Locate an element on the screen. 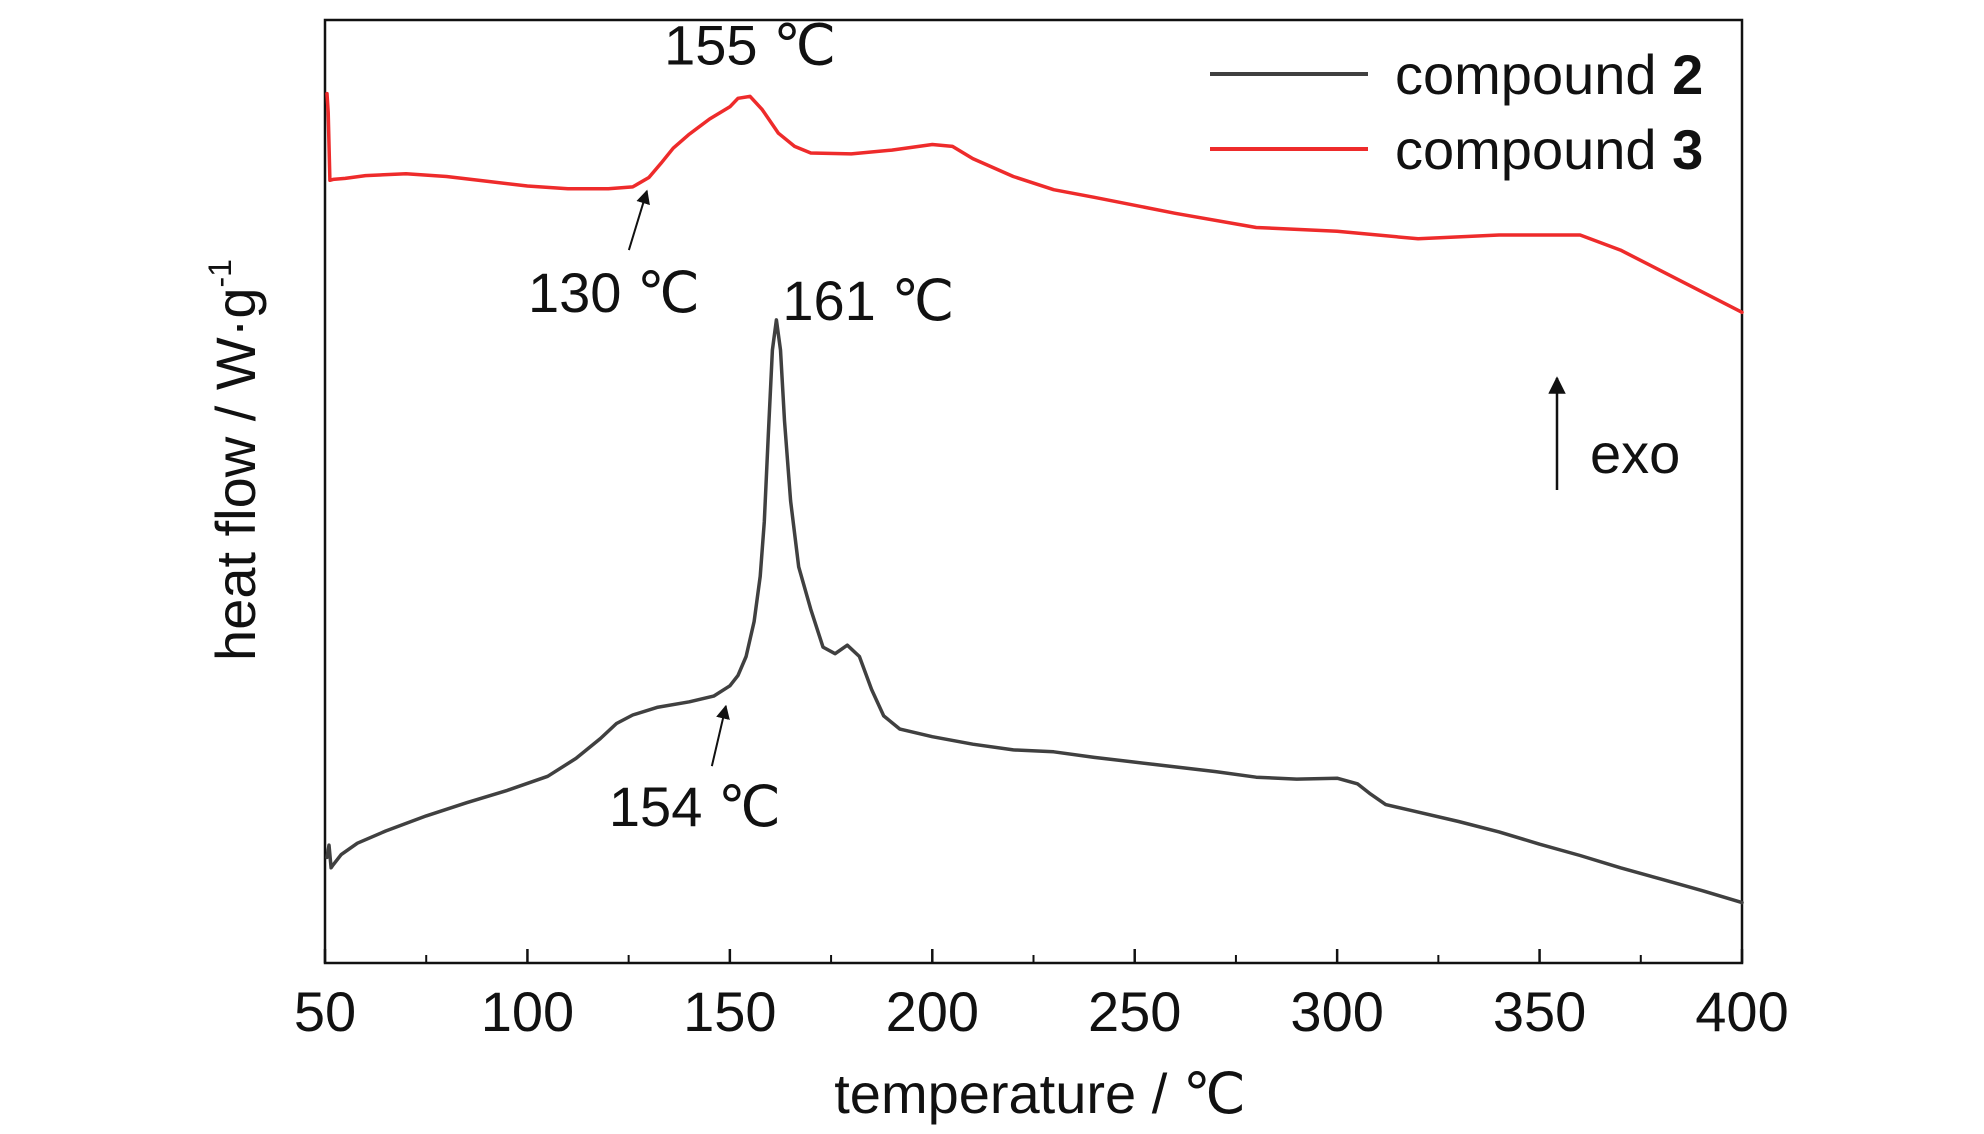  legend-label-compound-3: compound 3 is located at coordinates (1549, 149).